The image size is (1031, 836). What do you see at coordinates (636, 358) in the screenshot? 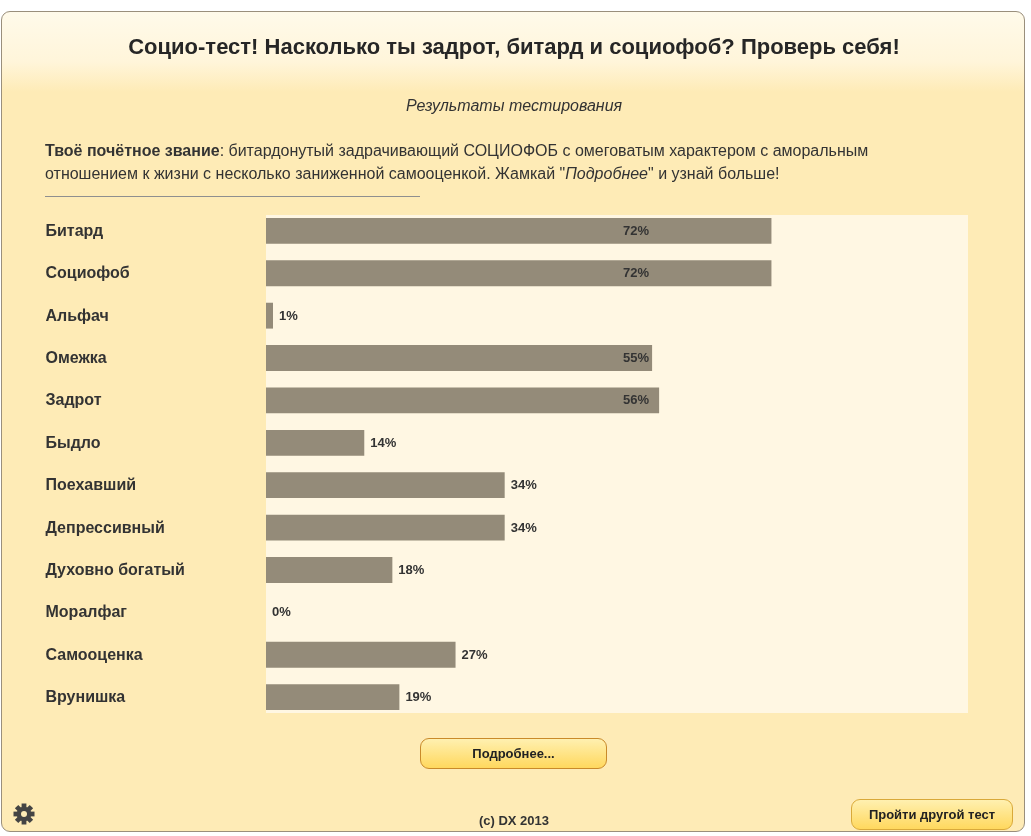
I see `data-label: 55%` at bounding box center [636, 358].